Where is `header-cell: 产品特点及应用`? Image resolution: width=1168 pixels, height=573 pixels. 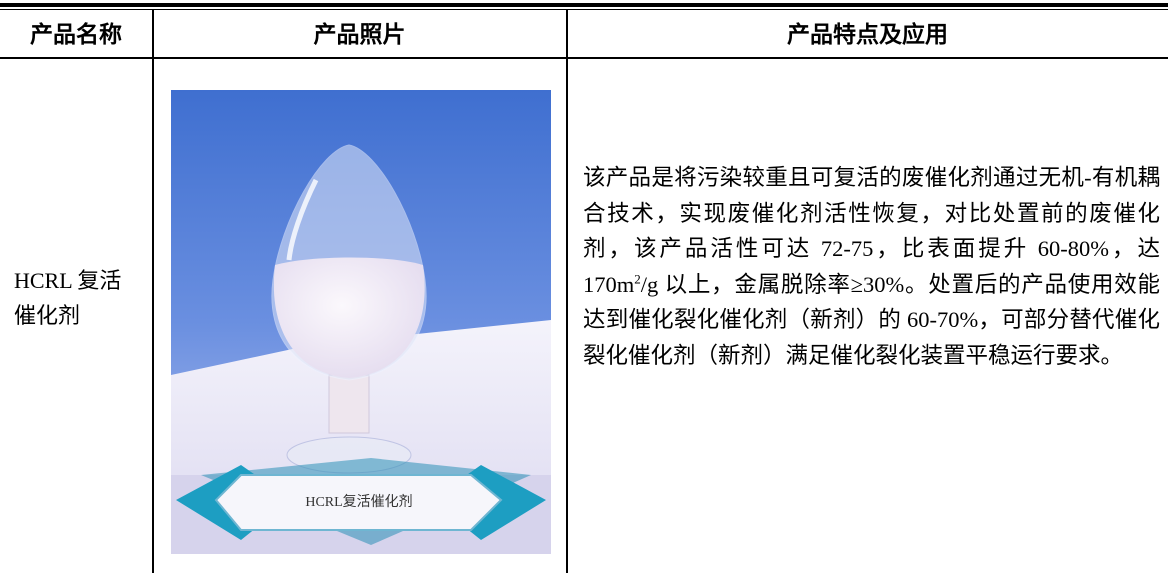
header-cell: 产品特点及应用 is located at coordinates (867, 35).